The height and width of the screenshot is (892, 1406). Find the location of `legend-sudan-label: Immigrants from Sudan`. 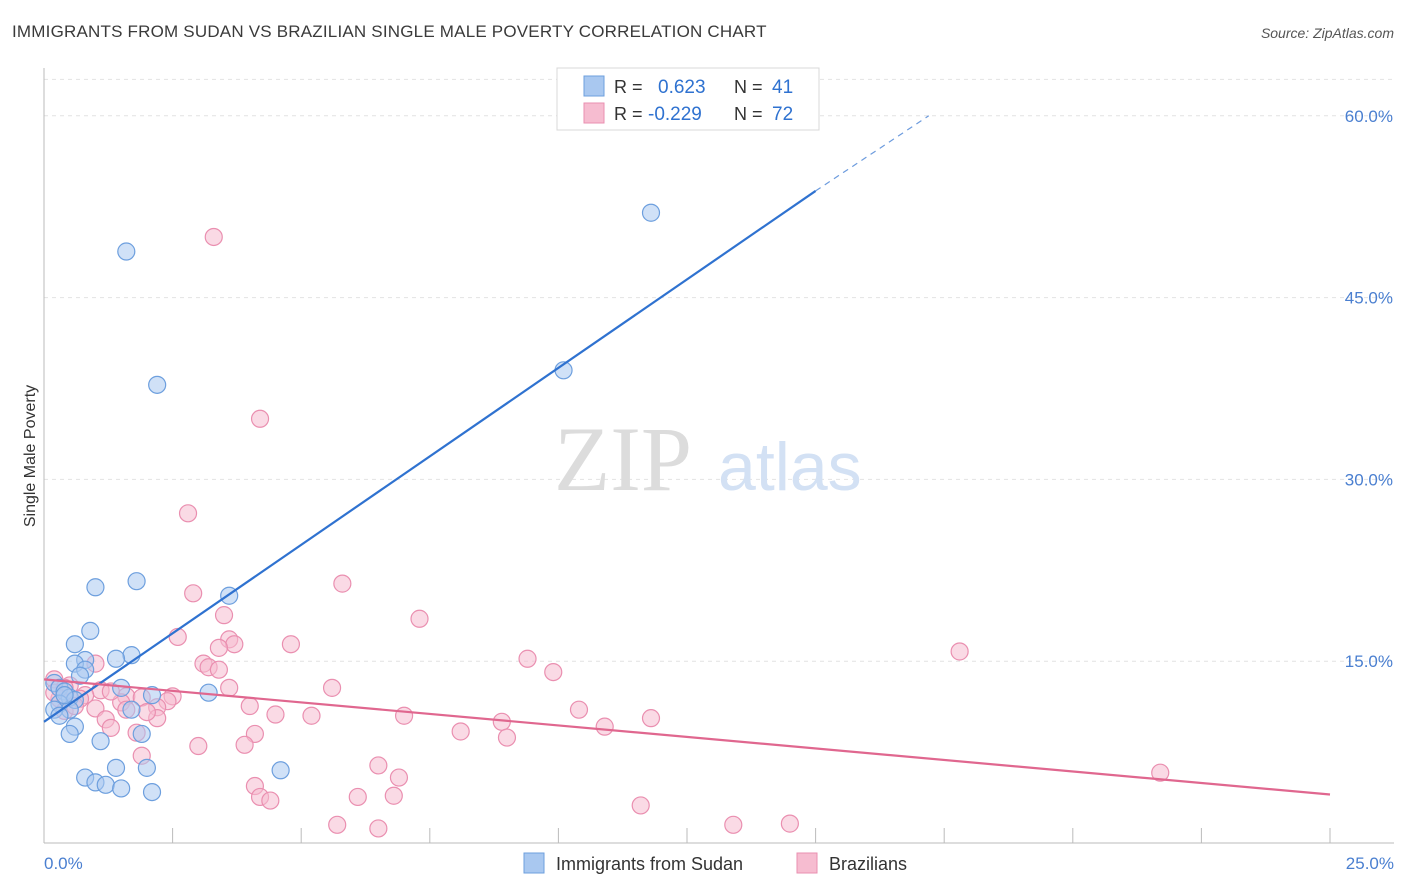

legend-sudan-label: Immigrants from Sudan is located at coordinates (649, 864).